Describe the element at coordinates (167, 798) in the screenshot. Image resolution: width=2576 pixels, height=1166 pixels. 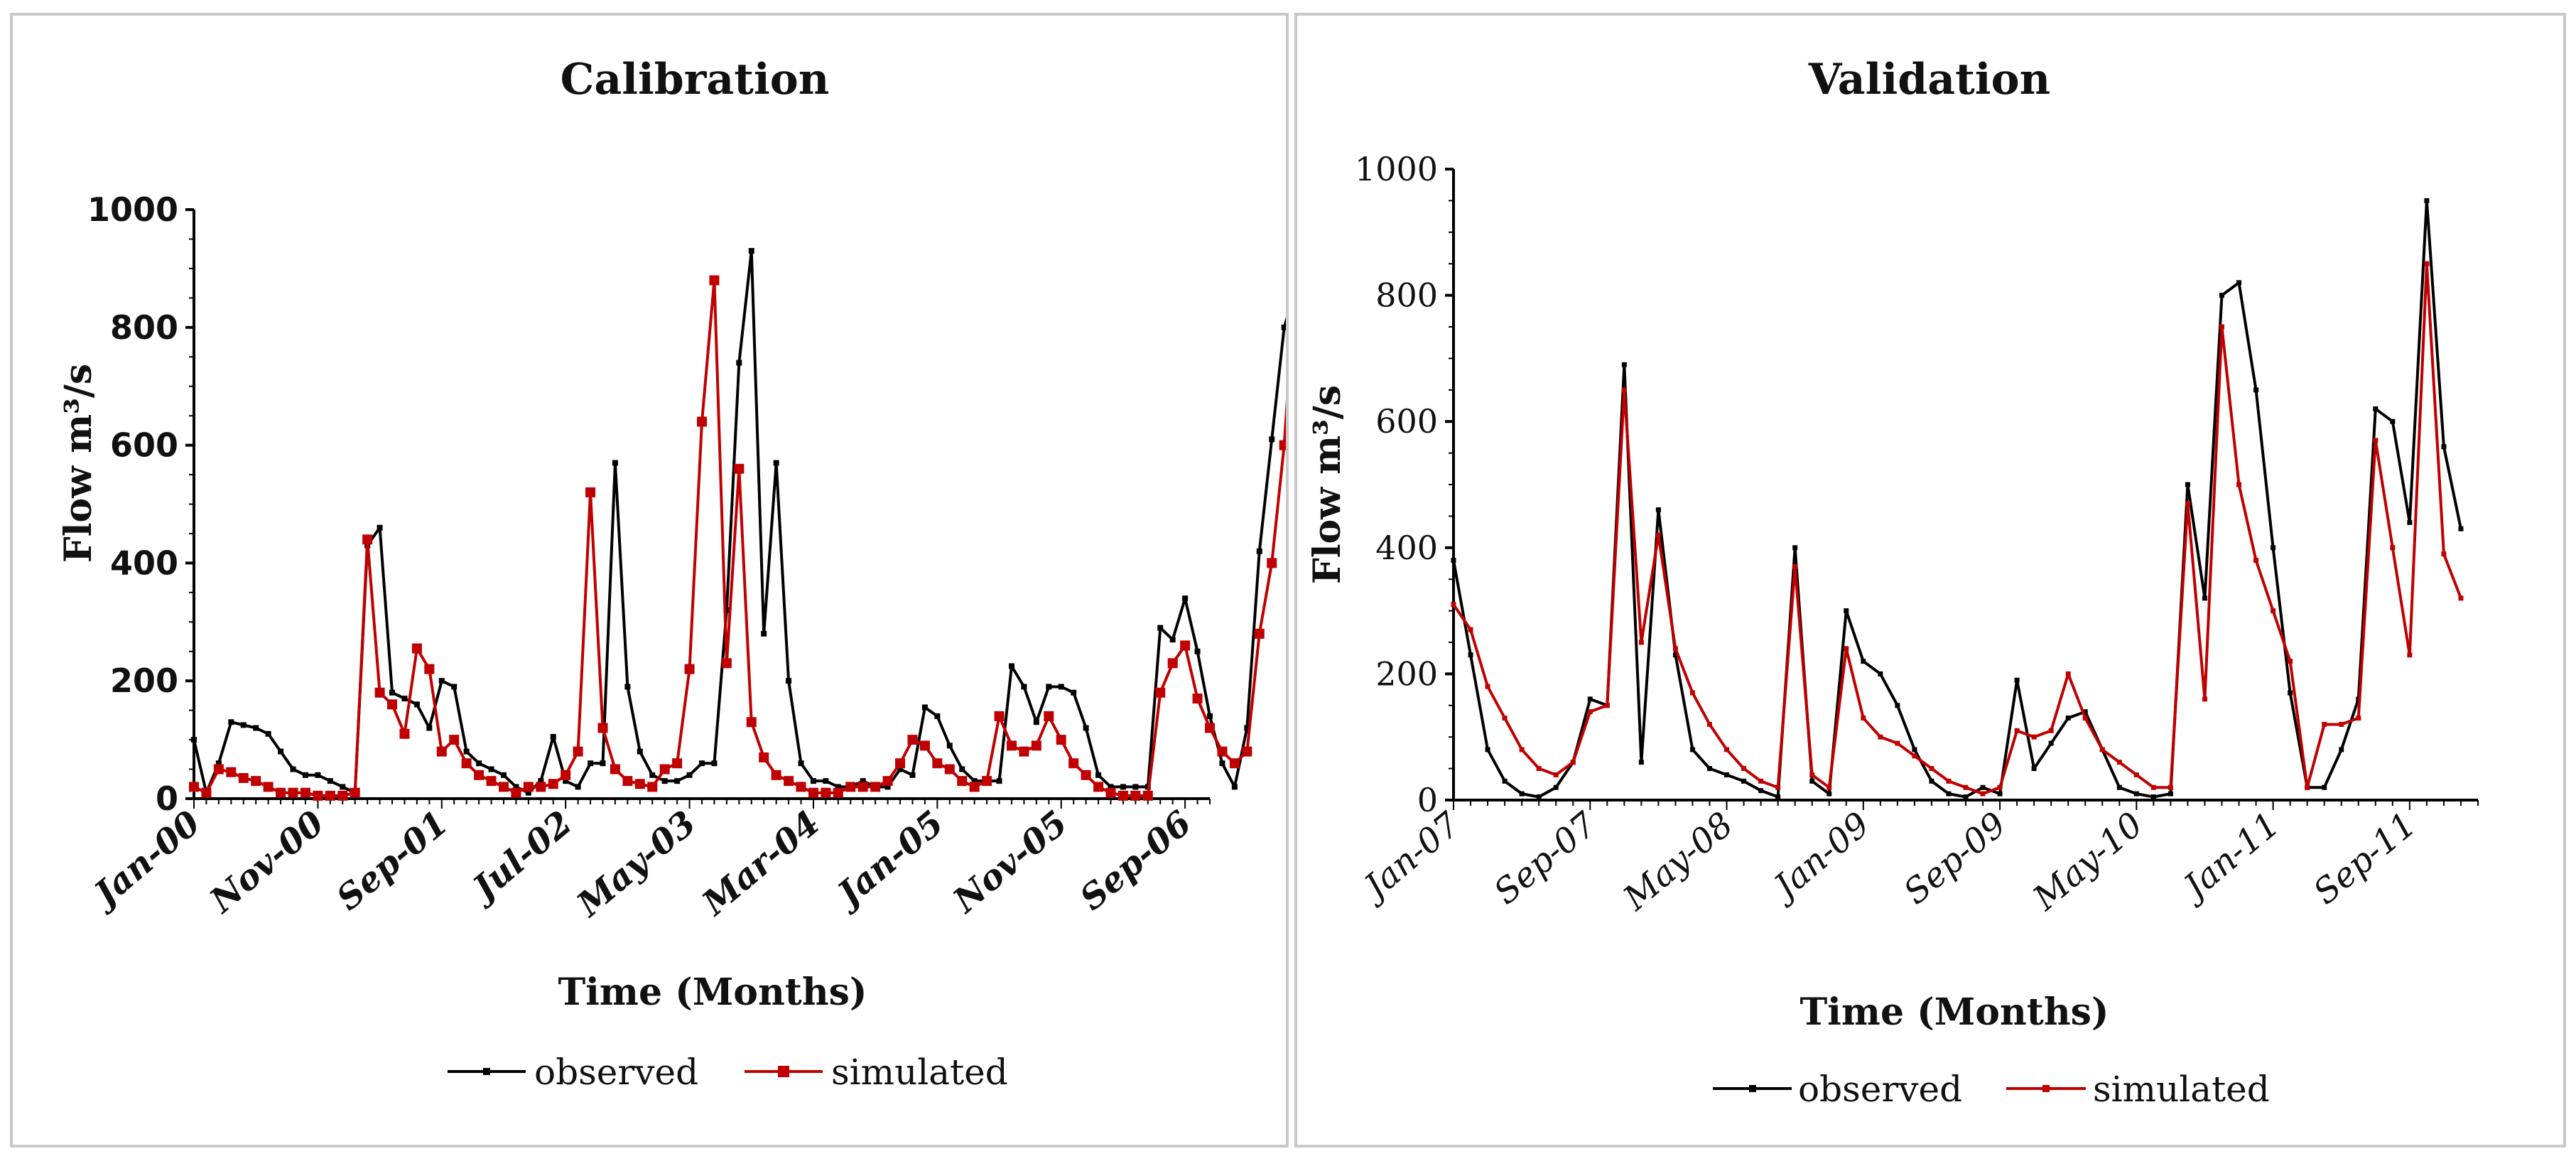
I see `y-tick-label: 0` at that location.